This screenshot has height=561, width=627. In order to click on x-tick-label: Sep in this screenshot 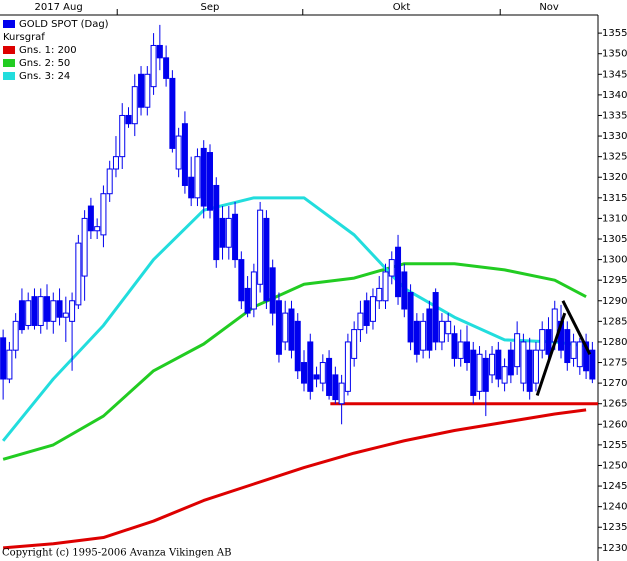, I will do `click(210, 7)`.